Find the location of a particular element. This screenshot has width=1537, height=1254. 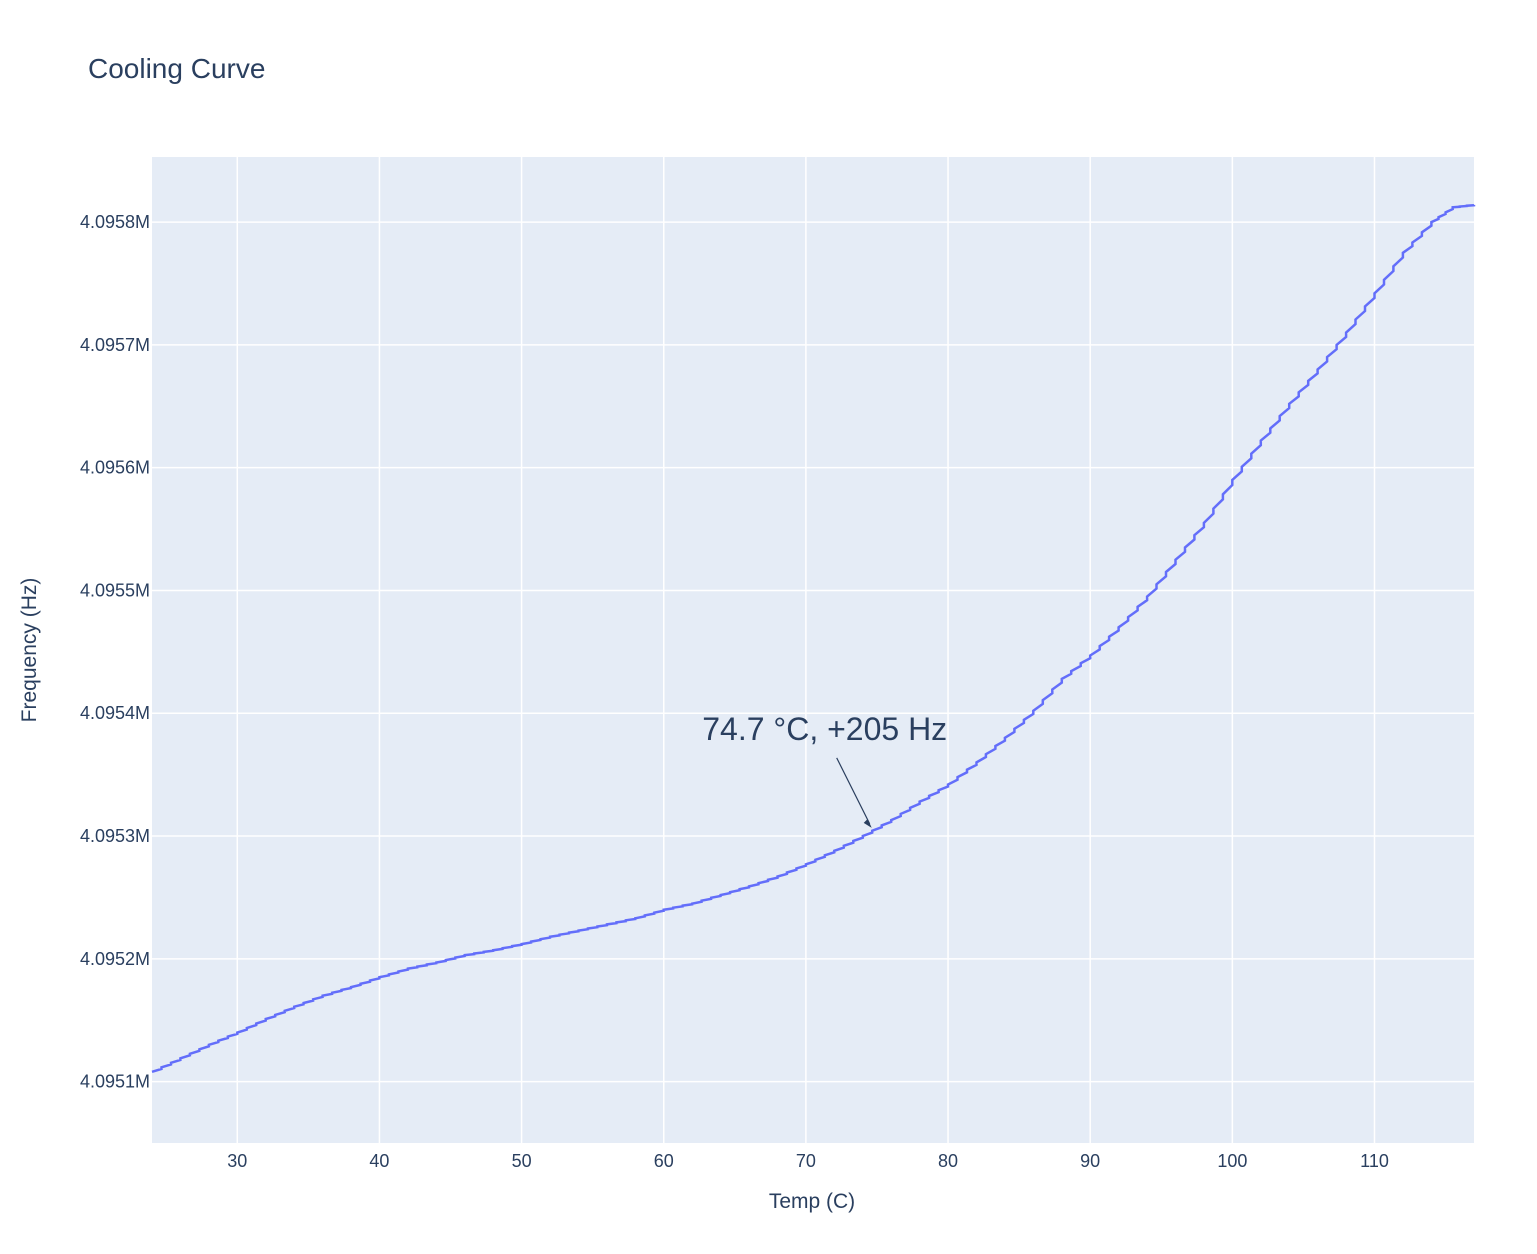

x-tick-label: 70 is located at coordinates (806, 1161).